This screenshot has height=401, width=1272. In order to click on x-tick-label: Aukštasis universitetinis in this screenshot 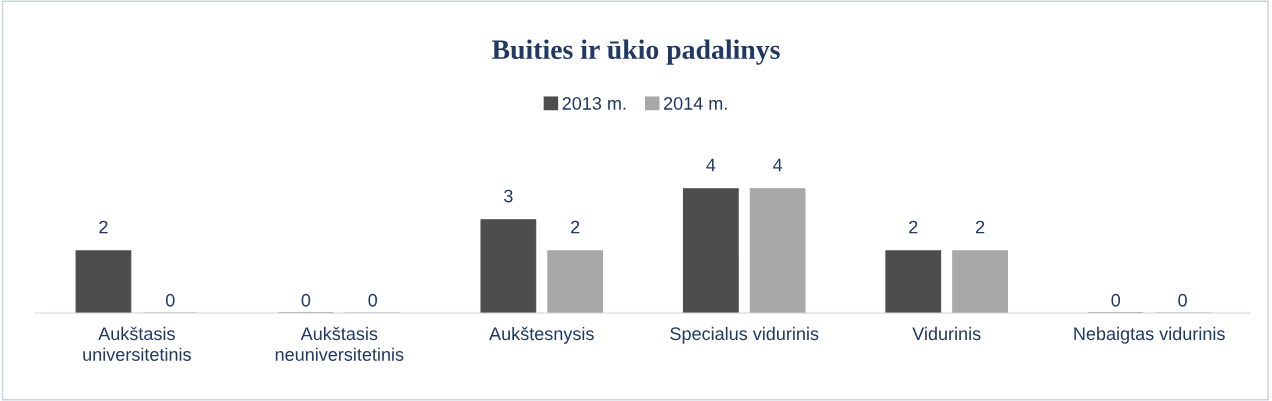, I will do `click(137, 343)`.